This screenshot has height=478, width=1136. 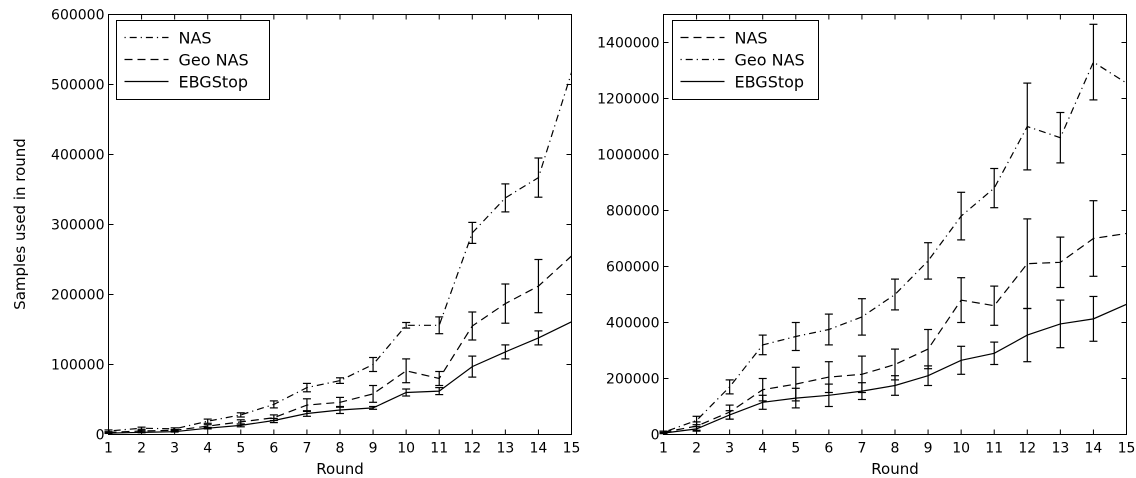 I want to click on y-tick-label: 1400000, so click(x=628, y=44).